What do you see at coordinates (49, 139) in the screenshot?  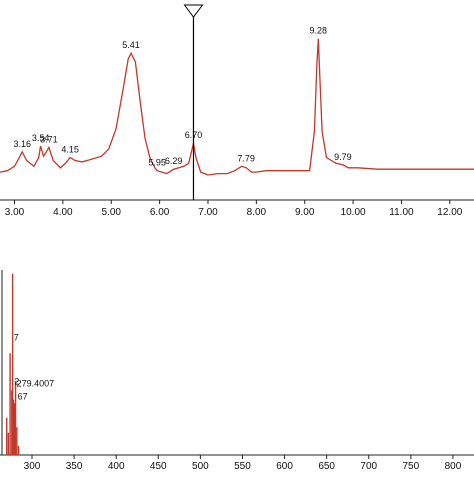 I see `peak-label: 3.71` at bounding box center [49, 139].